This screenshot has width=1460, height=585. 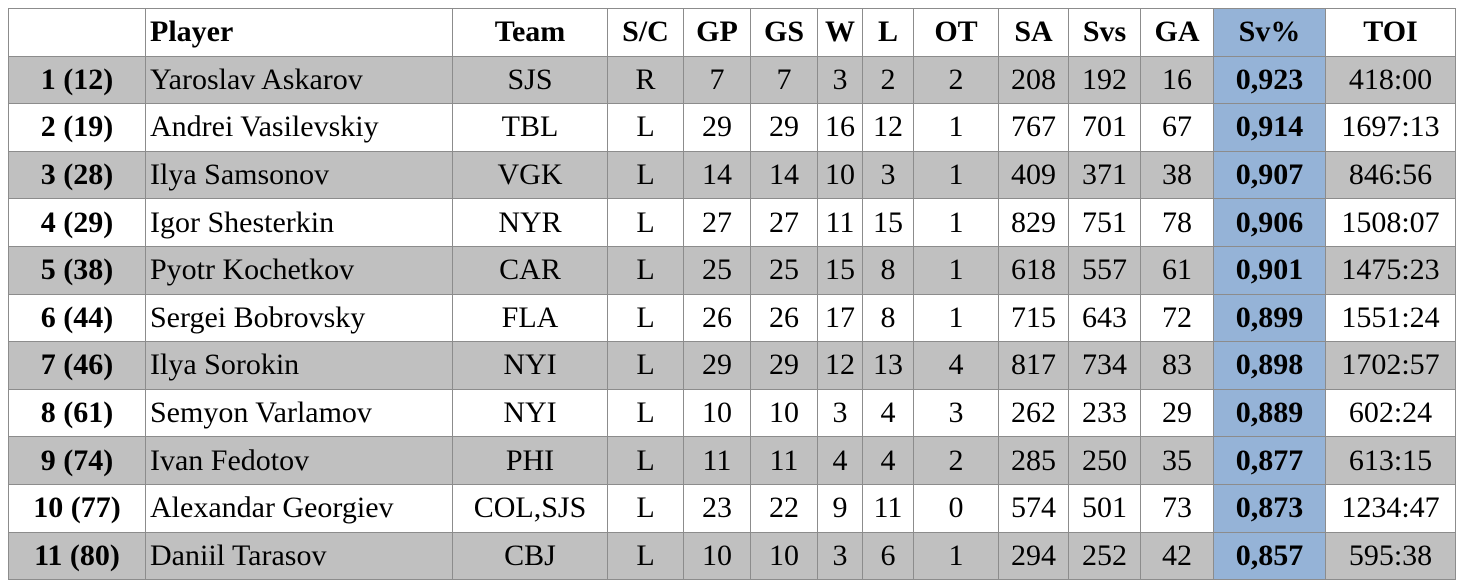 What do you see at coordinates (530, 460) in the screenshot?
I see `table-cell: PHI` at bounding box center [530, 460].